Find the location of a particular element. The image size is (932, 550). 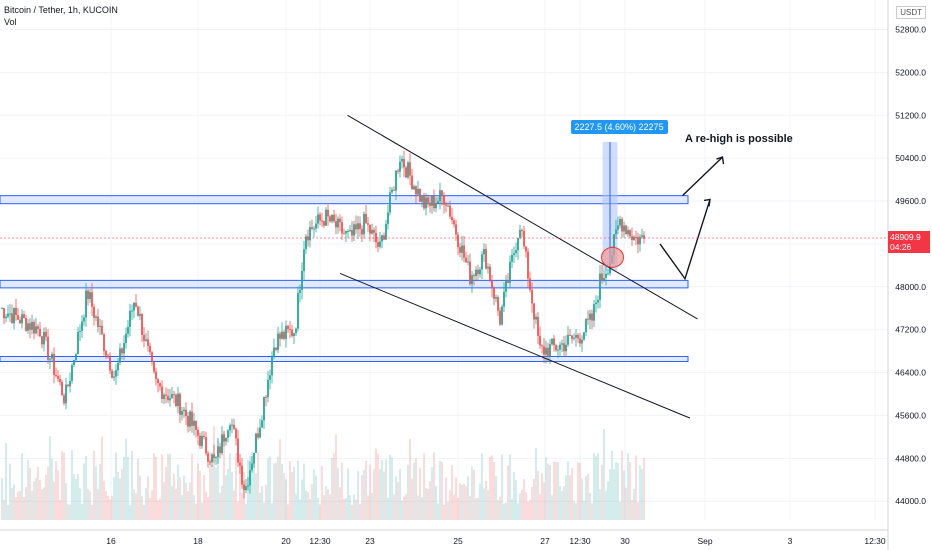

price-tick-label: 50400.0 is located at coordinates (910, 158).